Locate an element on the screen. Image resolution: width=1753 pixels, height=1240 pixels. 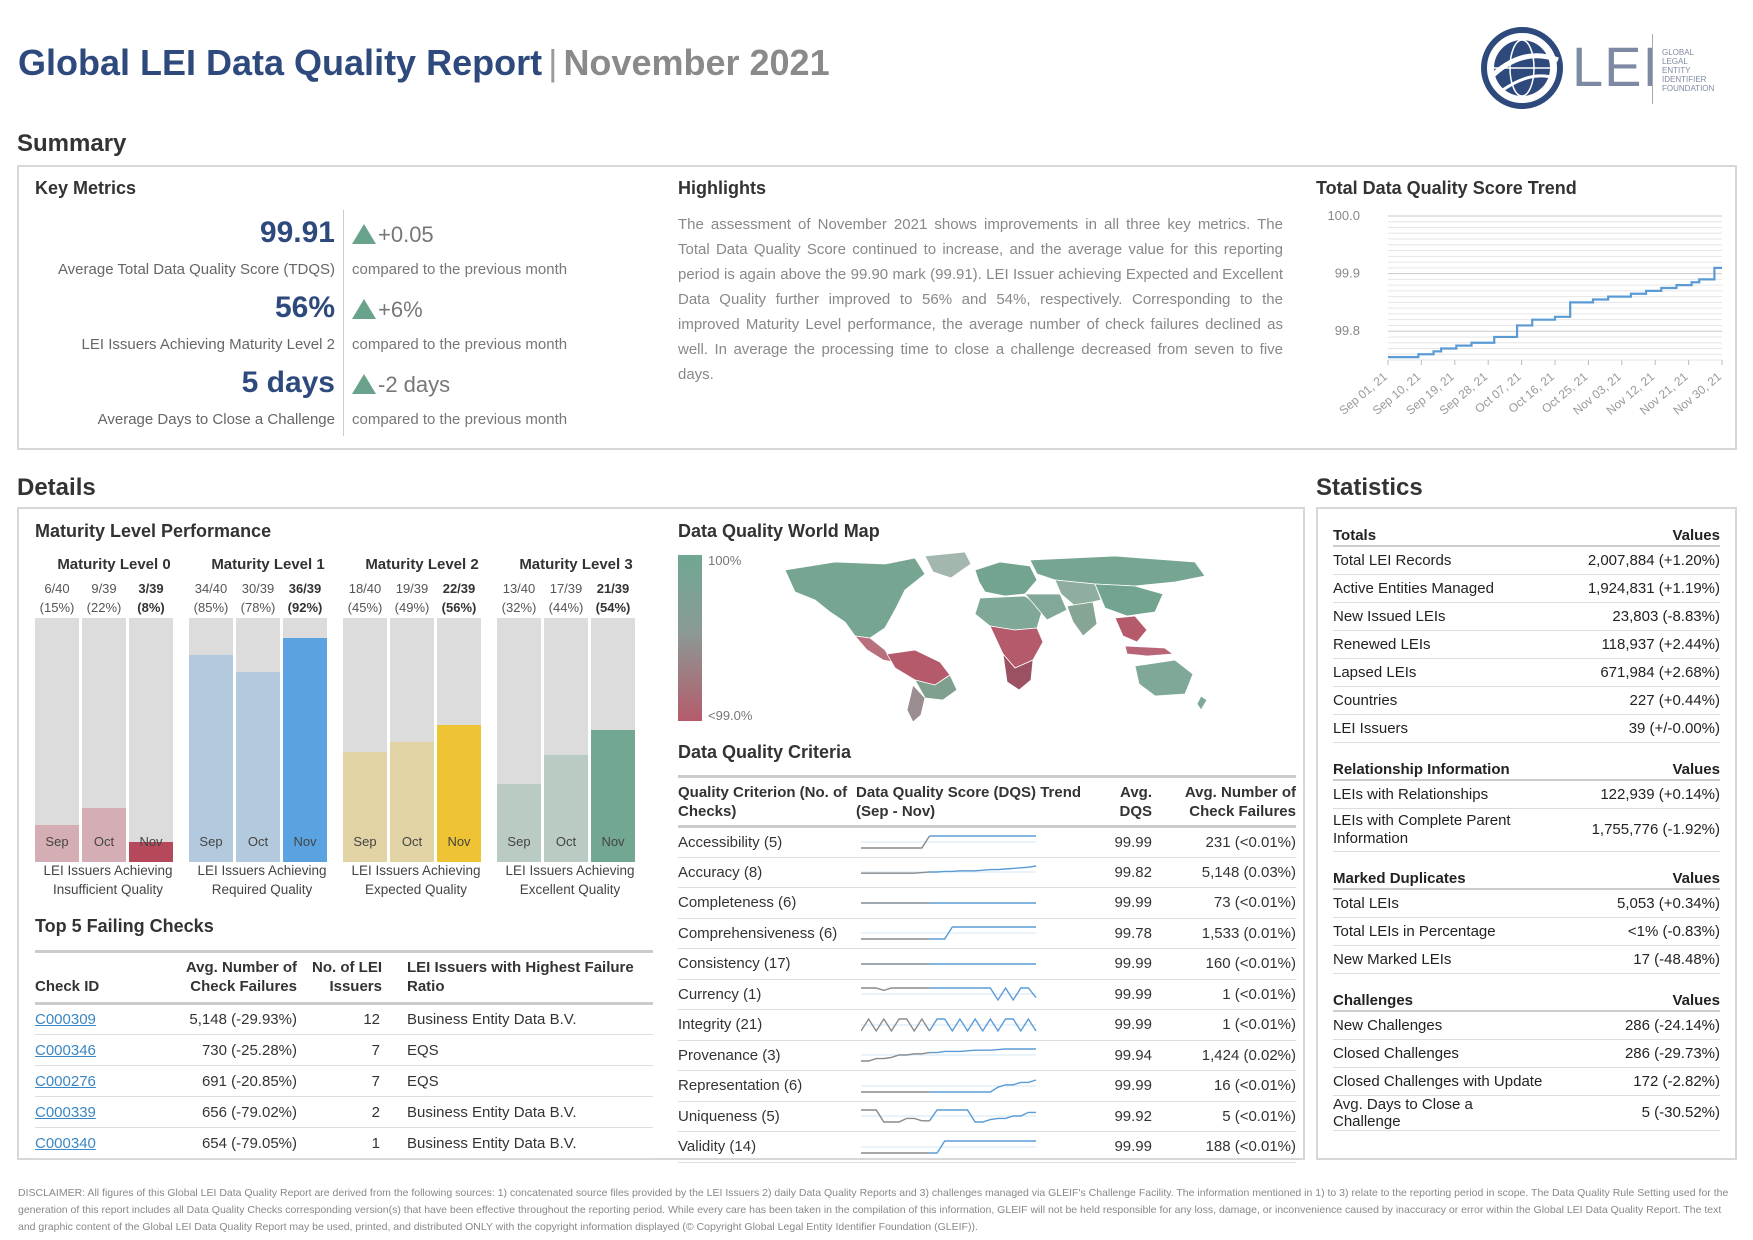
trend-heading: Total Data Quality Score Trend is located at coordinates (1446, 188).